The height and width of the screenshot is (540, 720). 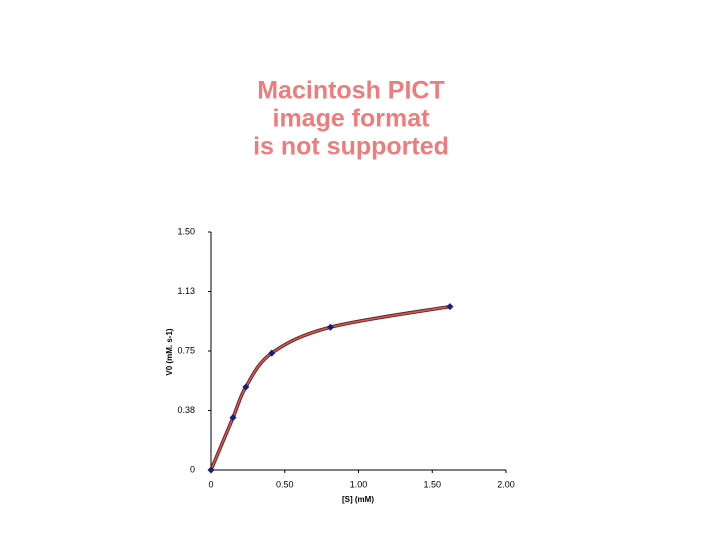 What do you see at coordinates (432, 484) in the screenshot?
I see `x-tick-label: 1.50` at bounding box center [432, 484].